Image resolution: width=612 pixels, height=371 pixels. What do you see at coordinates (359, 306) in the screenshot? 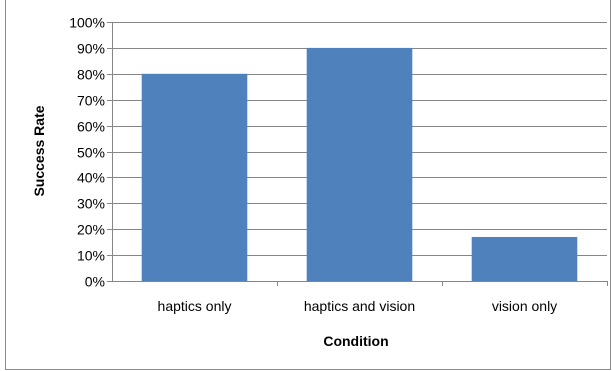
I see `x-tick-label: haptics and vision` at bounding box center [359, 306].